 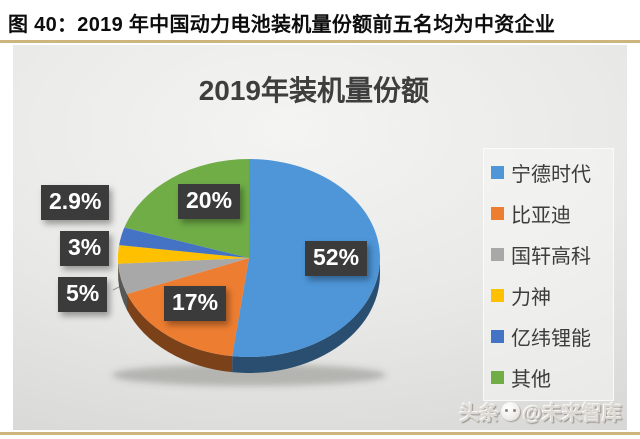 What do you see at coordinates (548, 274) in the screenshot?
I see `legend: 宁德时代 比亚迪 国轩高科 力神 亿纬锂能 其他` at bounding box center [548, 274].